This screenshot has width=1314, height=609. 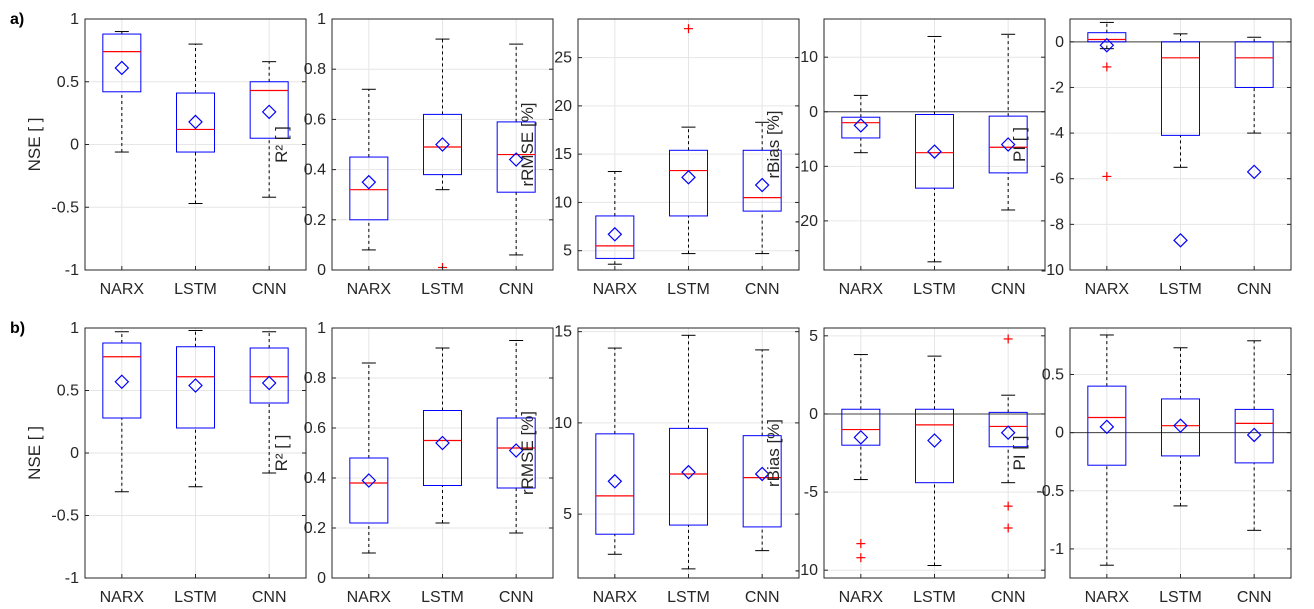 I want to click on y-tick-label: 10, so click(x=563, y=202).